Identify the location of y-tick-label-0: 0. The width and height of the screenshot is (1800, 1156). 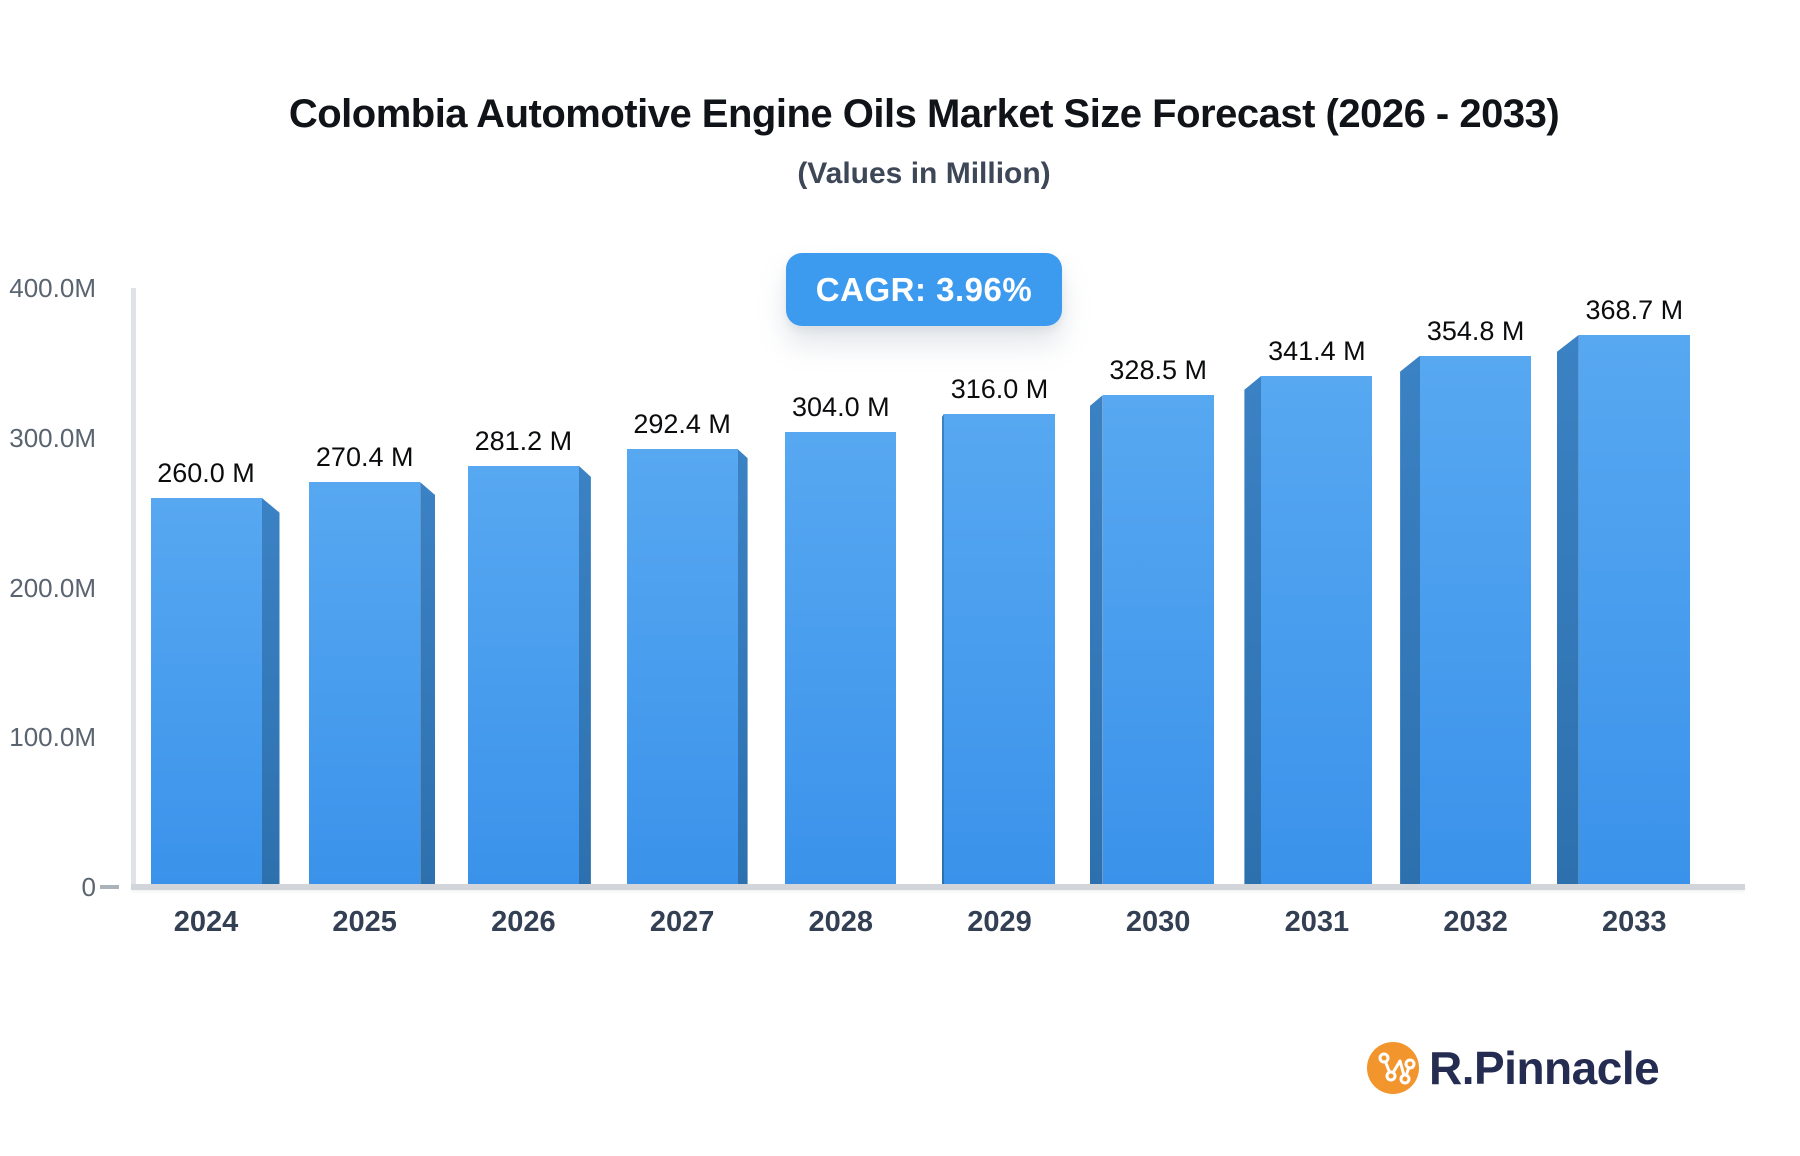
(88, 887).